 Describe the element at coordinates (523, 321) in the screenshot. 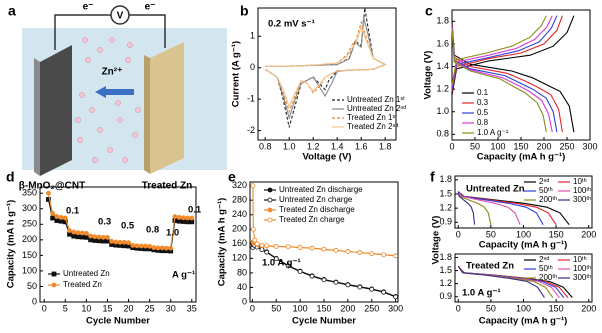

I see `x-axis-title: Capacity (mA h g⁻¹)` at that location.